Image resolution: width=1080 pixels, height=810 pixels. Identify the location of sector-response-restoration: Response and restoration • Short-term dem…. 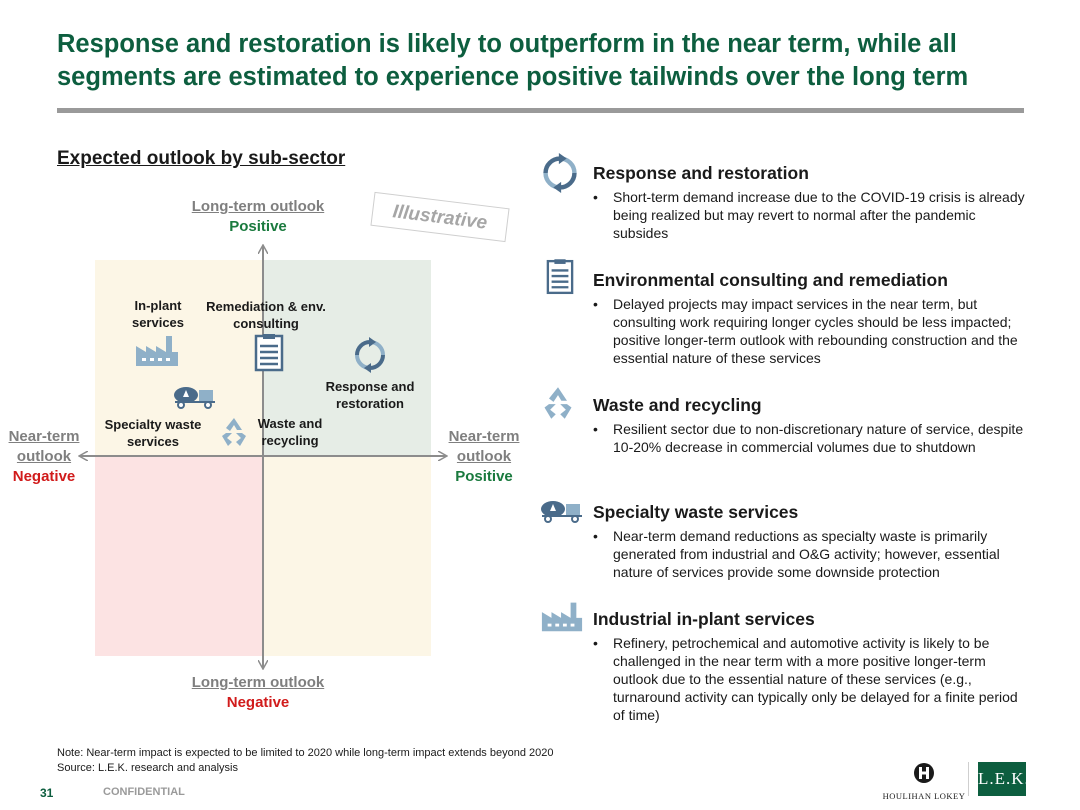
(790, 203).